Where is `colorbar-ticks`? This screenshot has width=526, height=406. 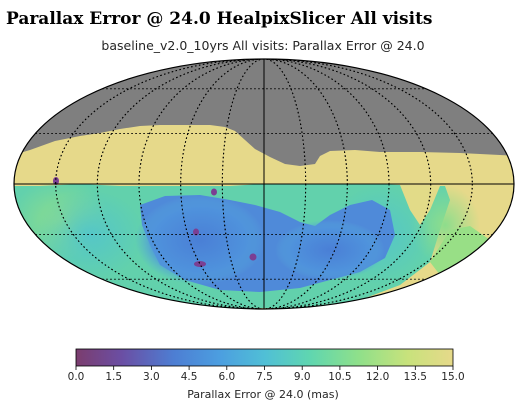
colorbar-ticks is located at coordinates (264, 368).